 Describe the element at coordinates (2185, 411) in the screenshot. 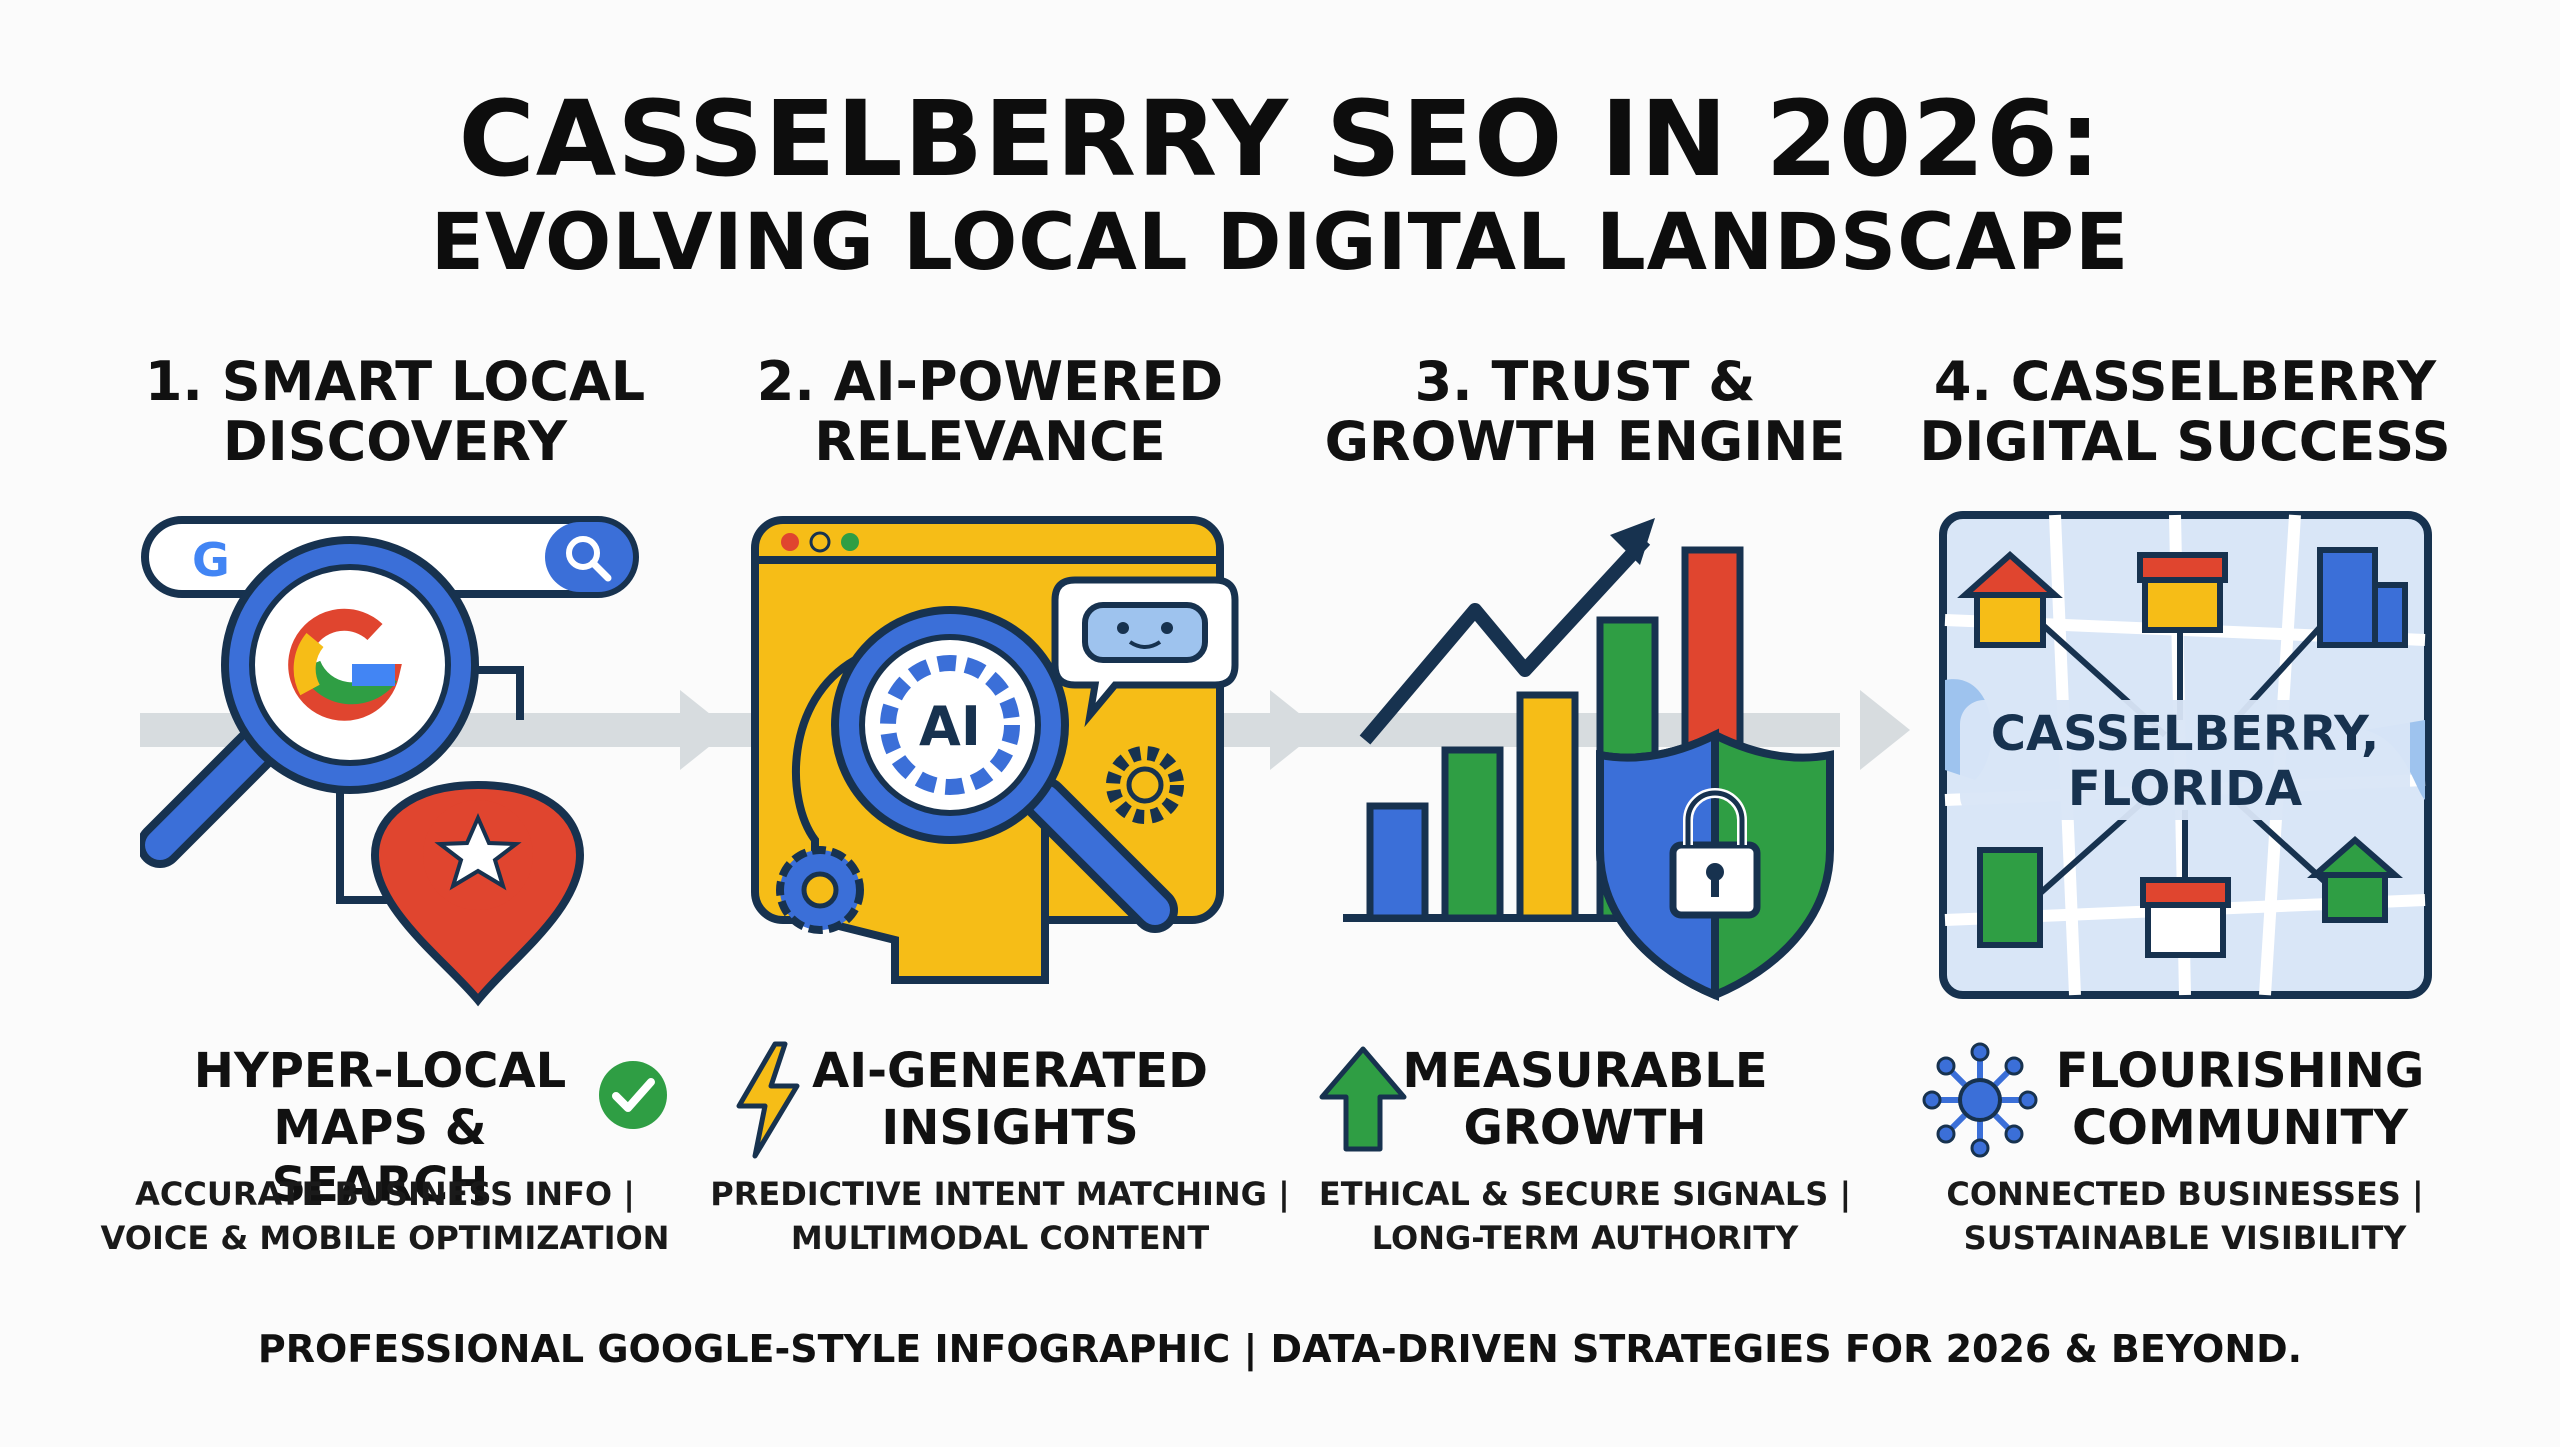

I see `step-4-heading: 4. CASSELBERRY DIGITAL SUCCESS` at that location.